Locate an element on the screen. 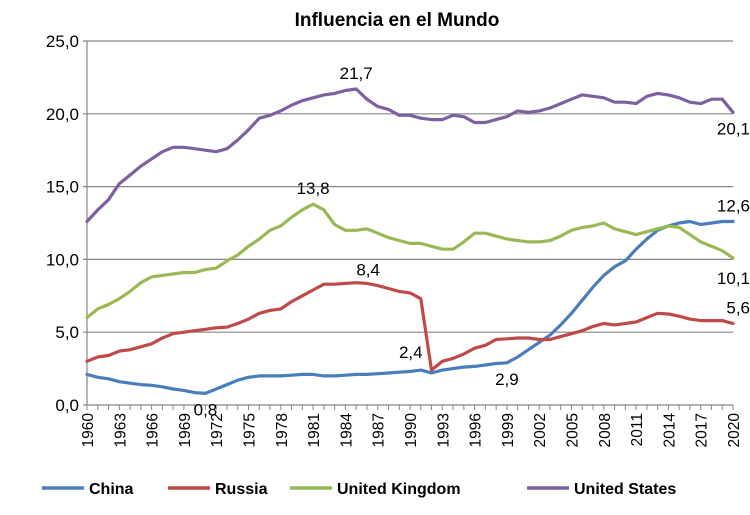 The width and height of the screenshot is (750, 515). data-label: 2,4 is located at coordinates (411, 352).